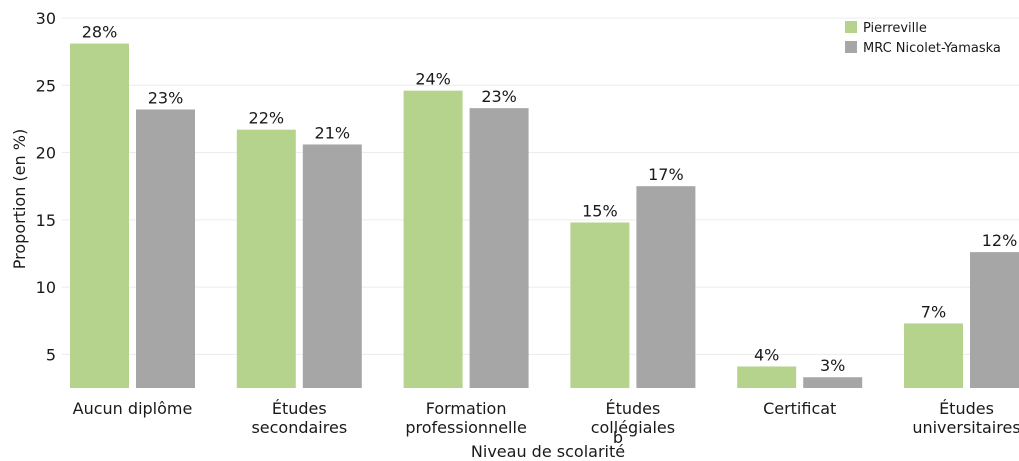 This screenshot has height=461, width=1019. I want to click on x-tick-label: Certificat, so click(799, 408).